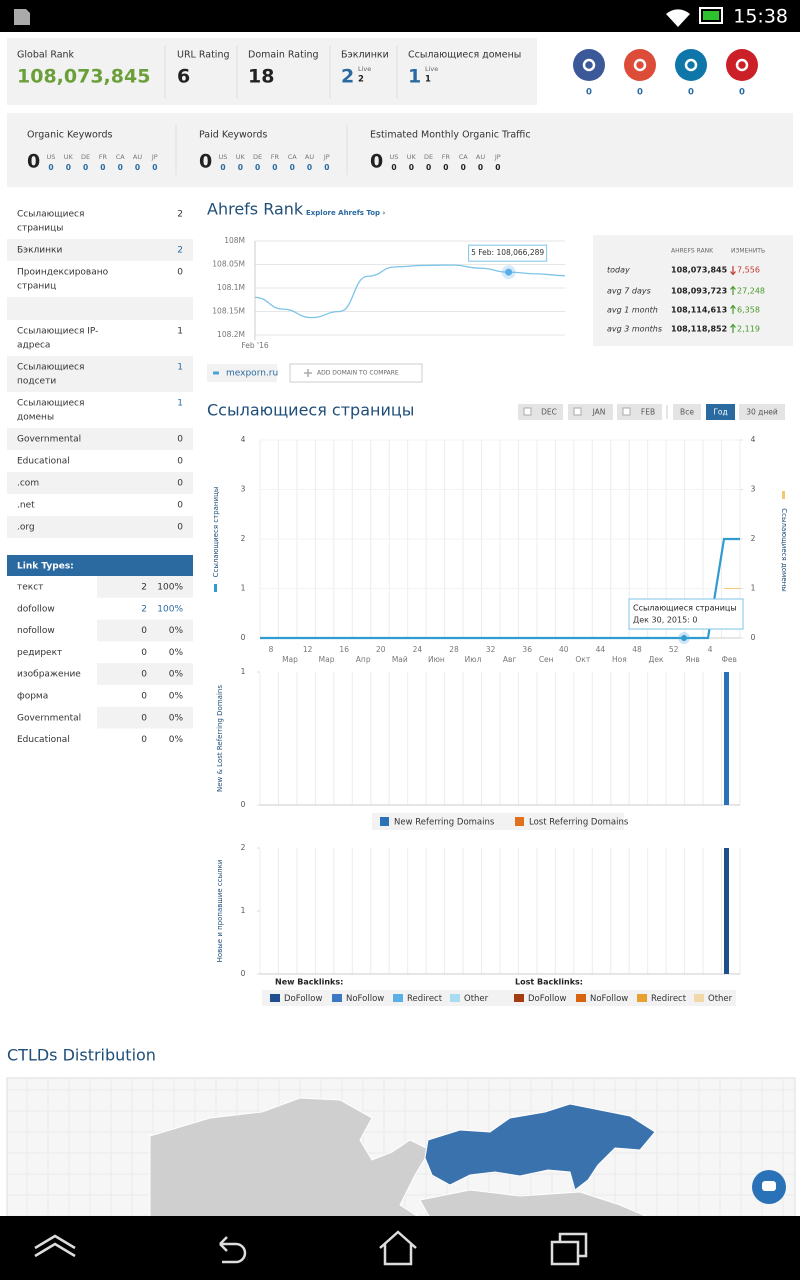 The image size is (800, 1280). I want to click on country: FR, so click(103, 157).